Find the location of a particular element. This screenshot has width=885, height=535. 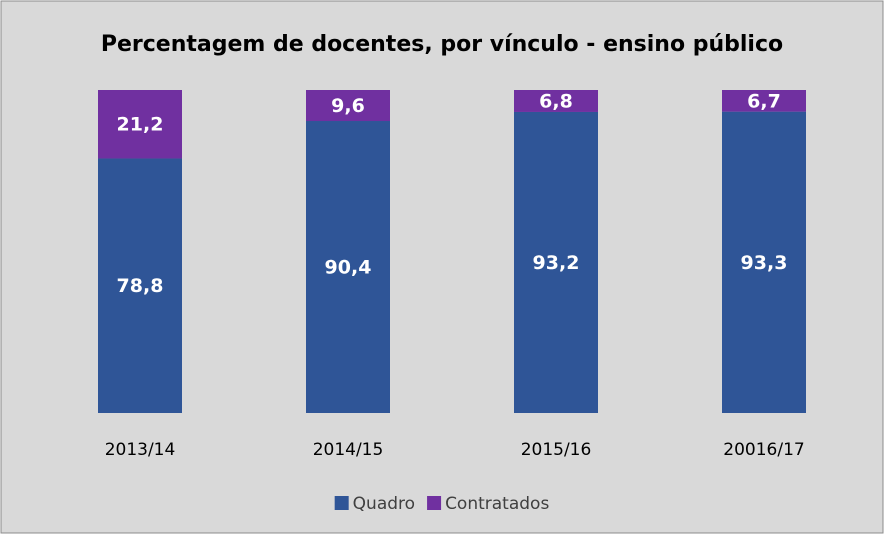

data-label: 6,7 is located at coordinates (764, 101).